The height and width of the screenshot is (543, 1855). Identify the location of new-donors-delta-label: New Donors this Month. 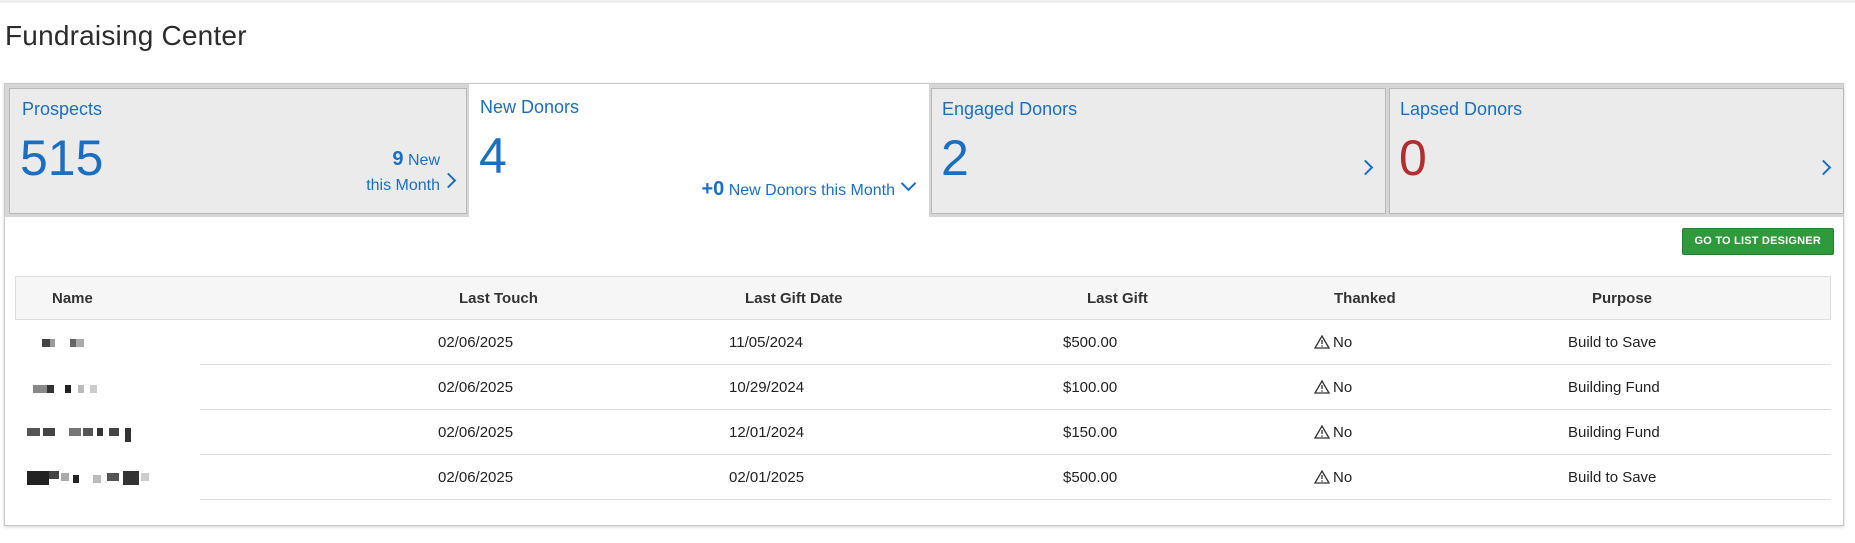
(811, 190).